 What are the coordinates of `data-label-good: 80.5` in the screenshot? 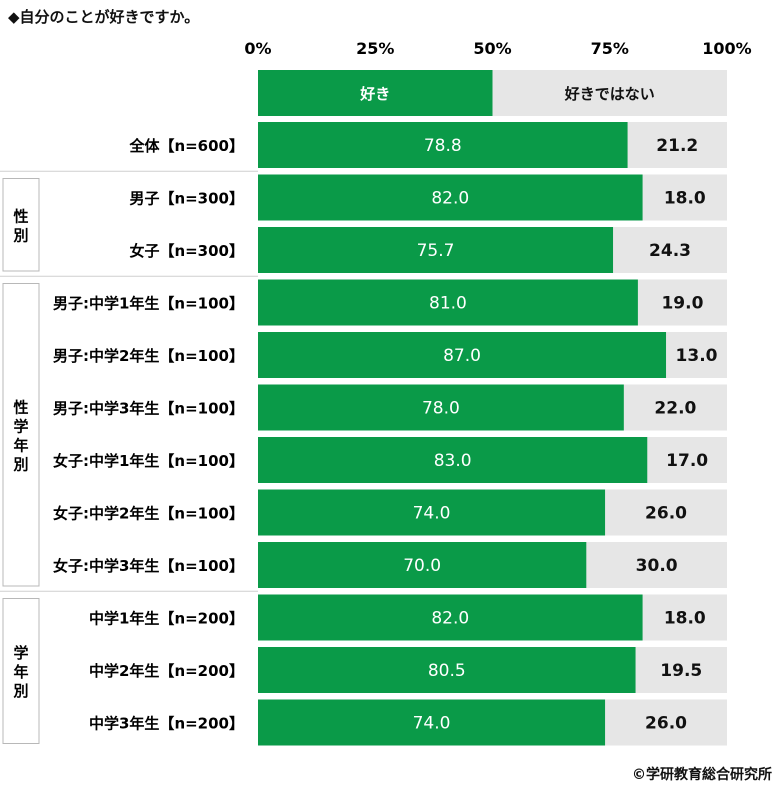 It's located at (447, 671).